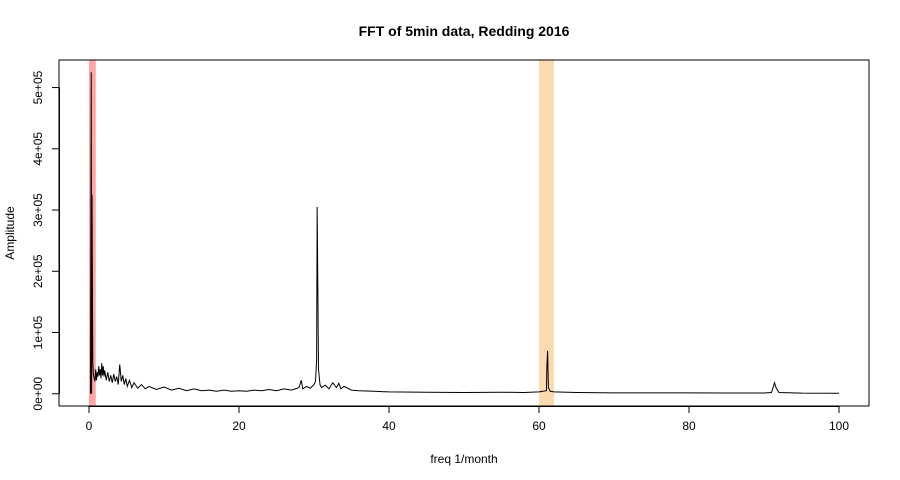 The height and width of the screenshot is (480, 900). Describe the element at coordinates (38, 394) in the screenshot. I see `y-tick-label: 0e+00` at that location.